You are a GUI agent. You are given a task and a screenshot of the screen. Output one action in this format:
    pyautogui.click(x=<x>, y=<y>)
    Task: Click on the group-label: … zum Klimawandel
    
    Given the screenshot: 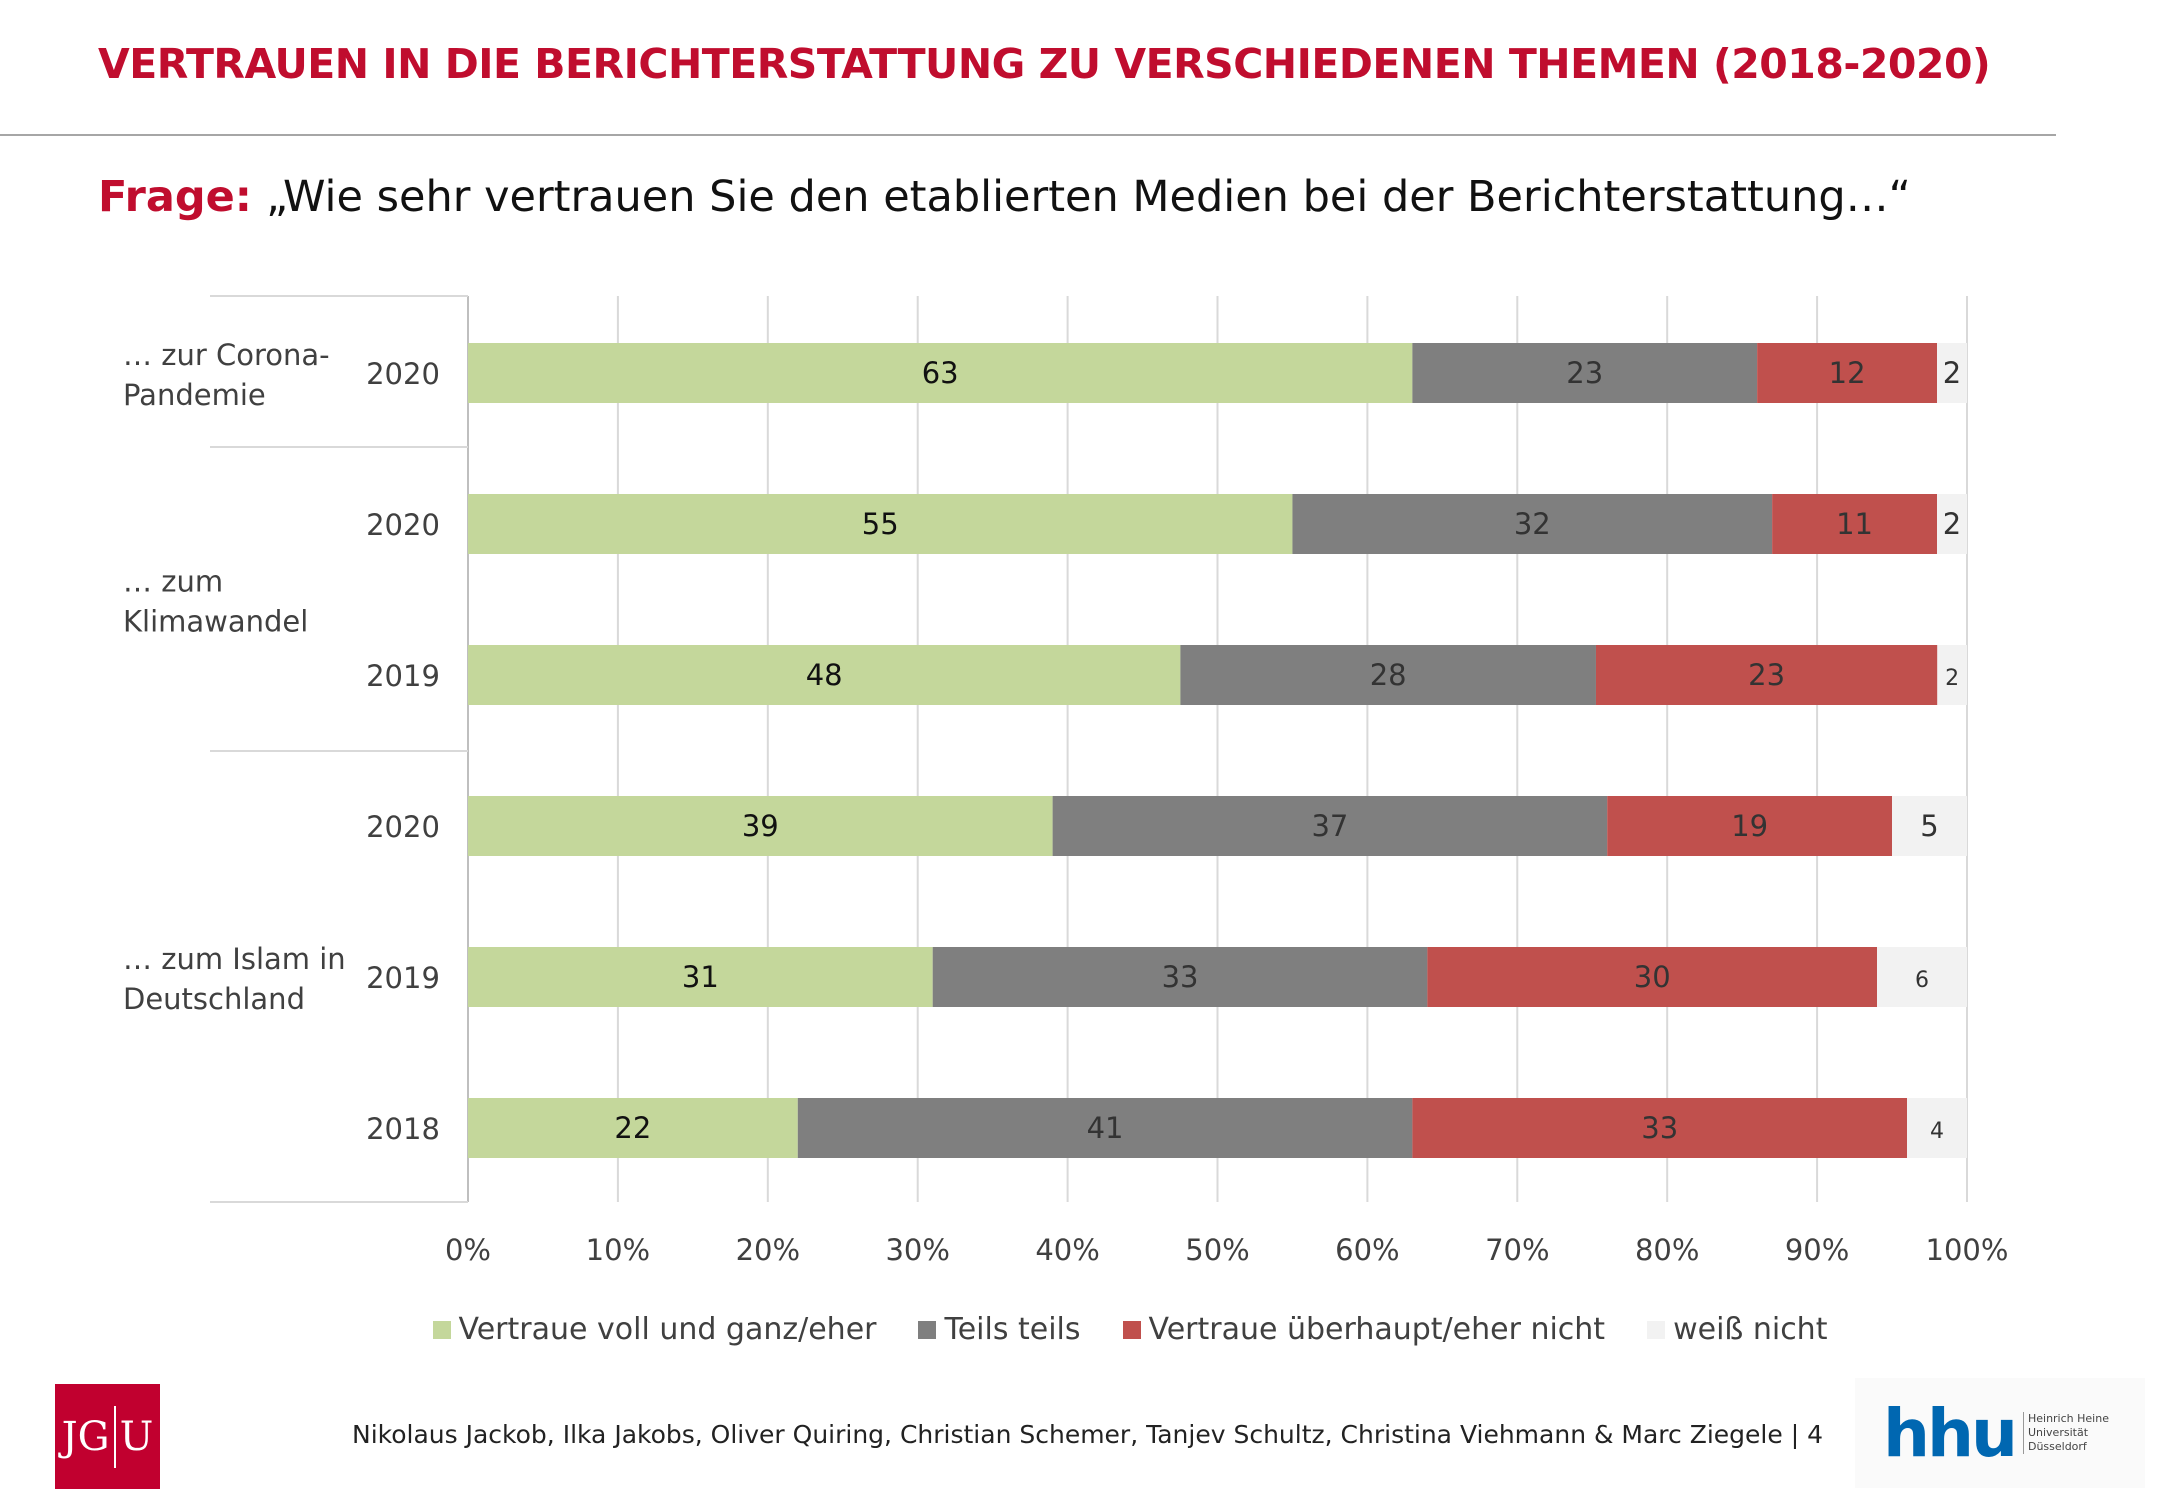 What is the action you would take?
    pyautogui.click(x=215, y=602)
    